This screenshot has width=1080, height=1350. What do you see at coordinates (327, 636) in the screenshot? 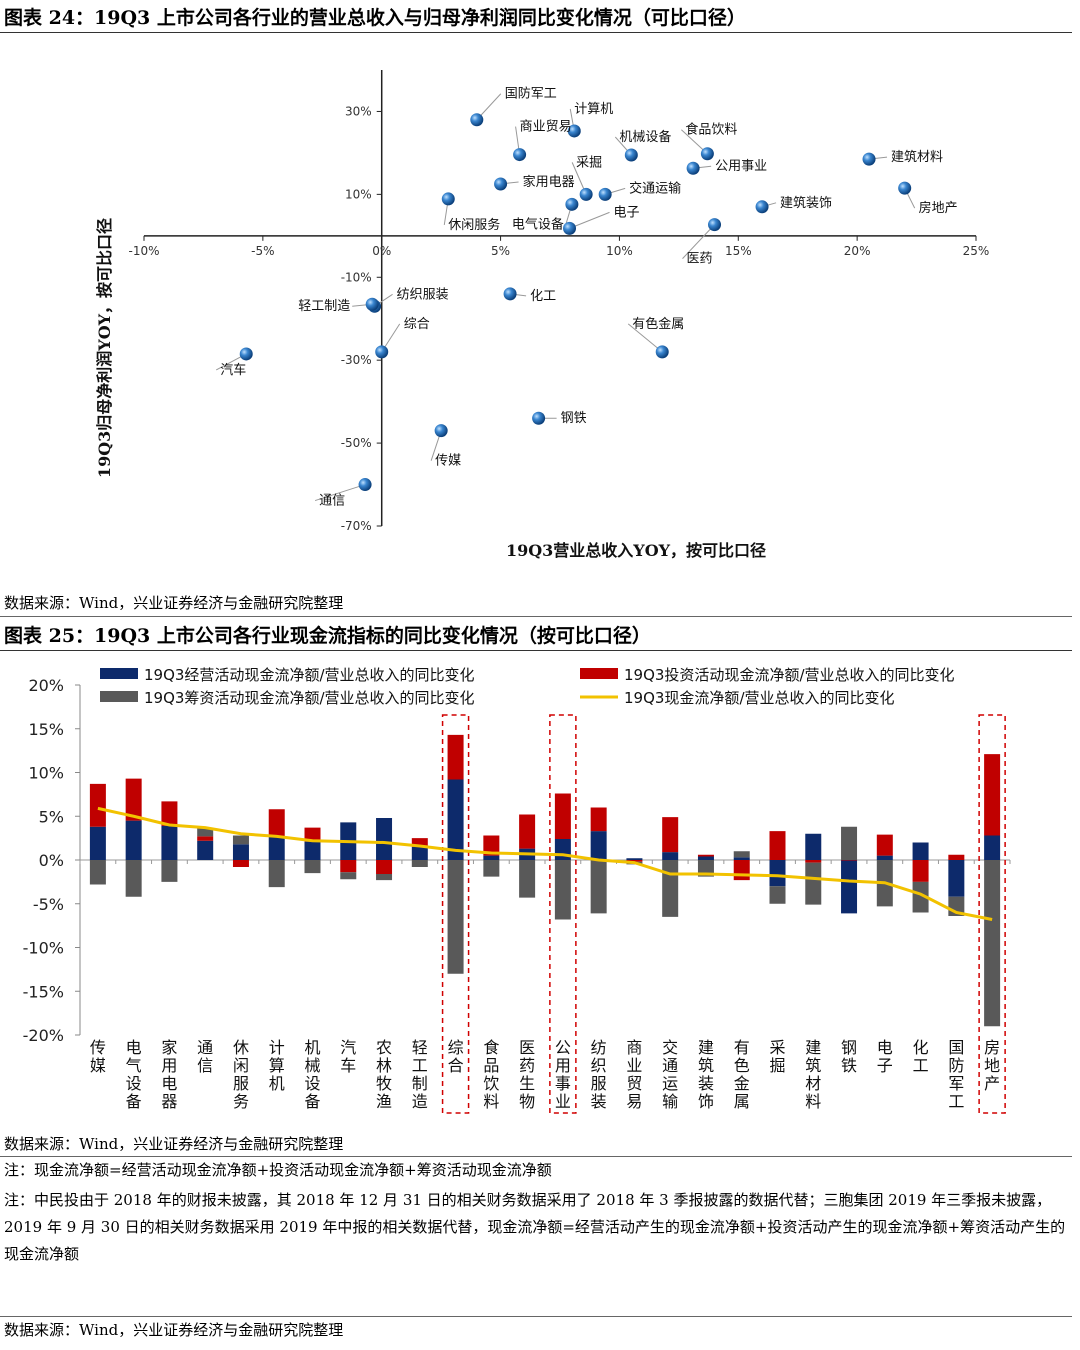
I see `figure25-title: 图表 25：19Q3 上市公司各行业现金流指标的同比变化情况（按可比口径）` at bounding box center [327, 636].